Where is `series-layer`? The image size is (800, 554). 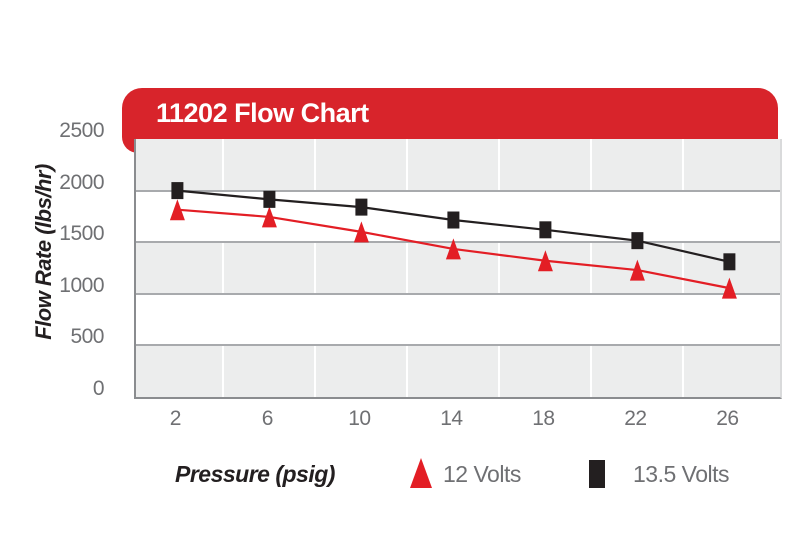
series-layer is located at coordinates (453, 240).